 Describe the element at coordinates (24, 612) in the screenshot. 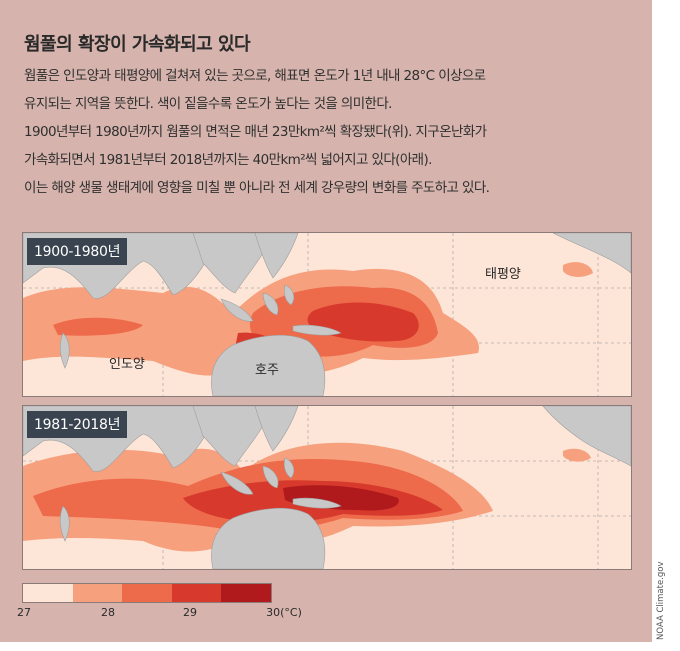

I see `legend-tick: 27` at that location.